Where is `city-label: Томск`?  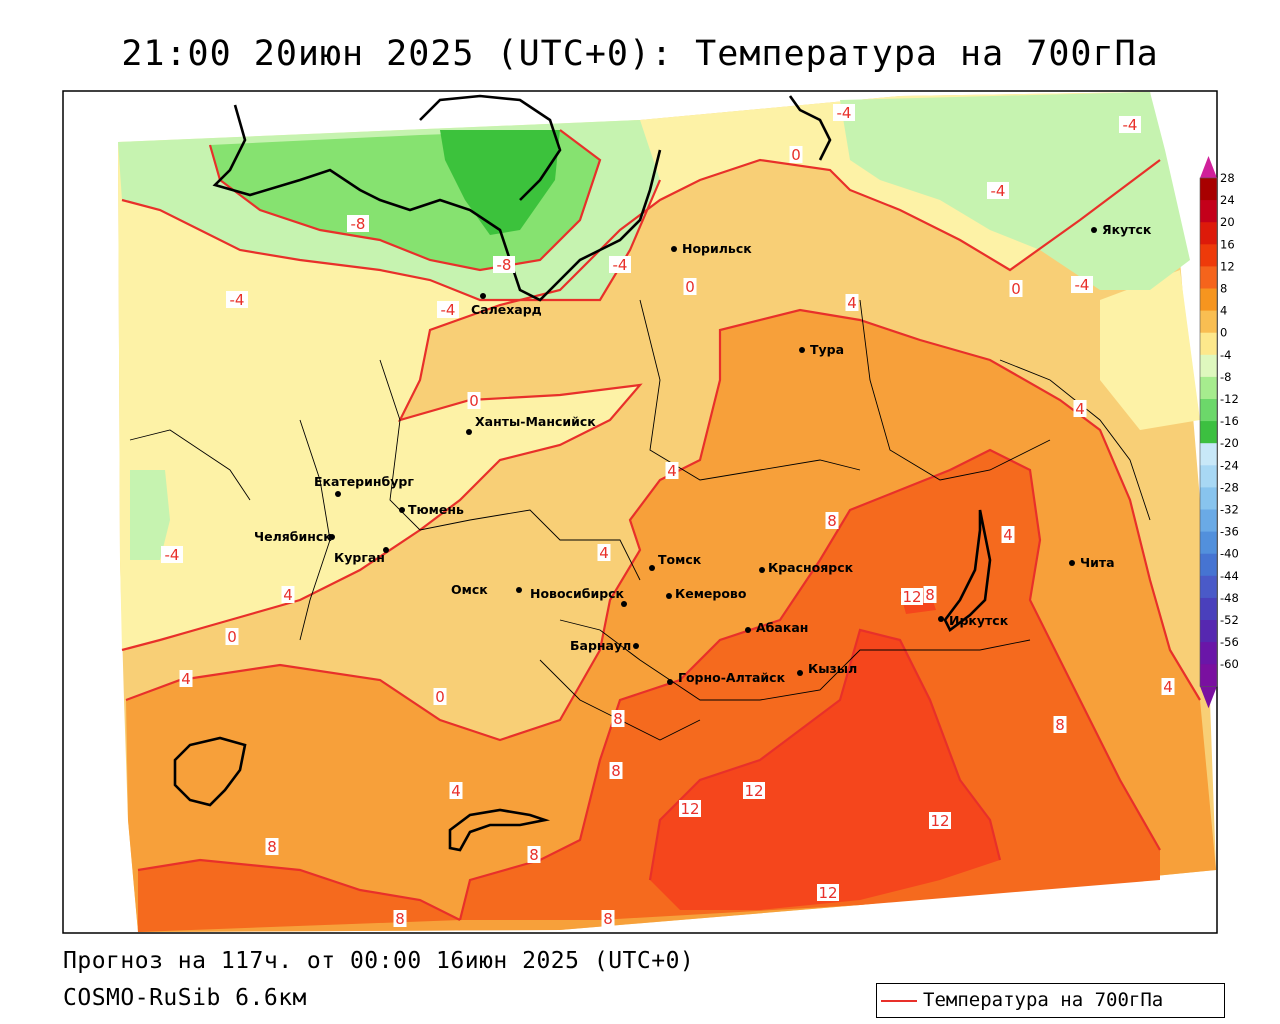 city-label: Томск is located at coordinates (680, 559).